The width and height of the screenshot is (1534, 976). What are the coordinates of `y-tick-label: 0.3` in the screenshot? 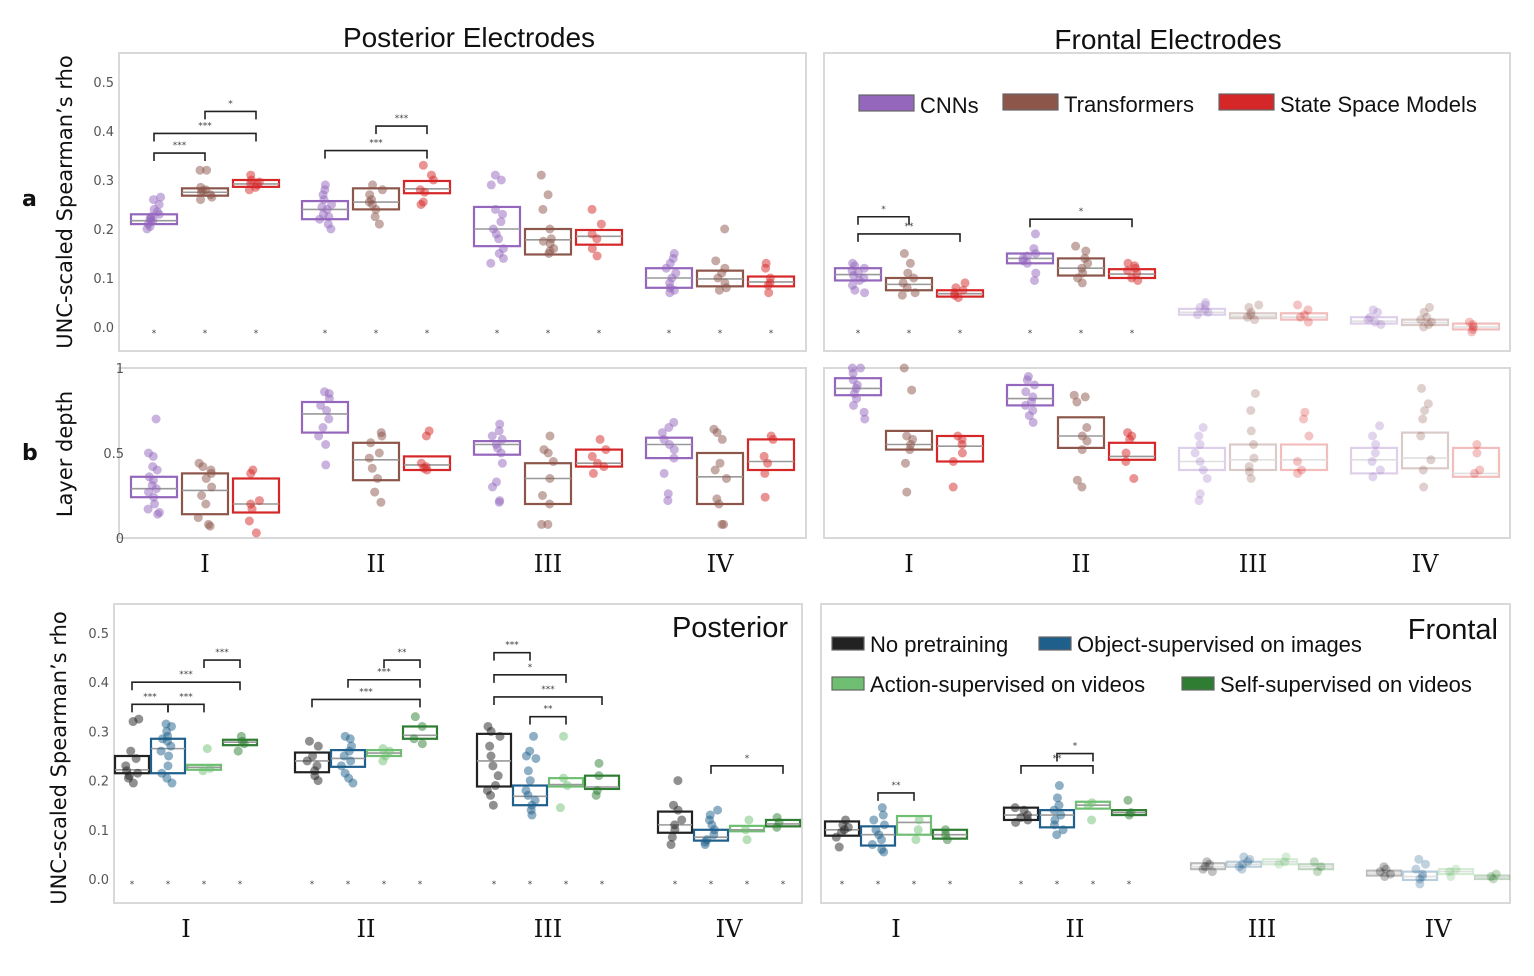 It's located at (103, 181).